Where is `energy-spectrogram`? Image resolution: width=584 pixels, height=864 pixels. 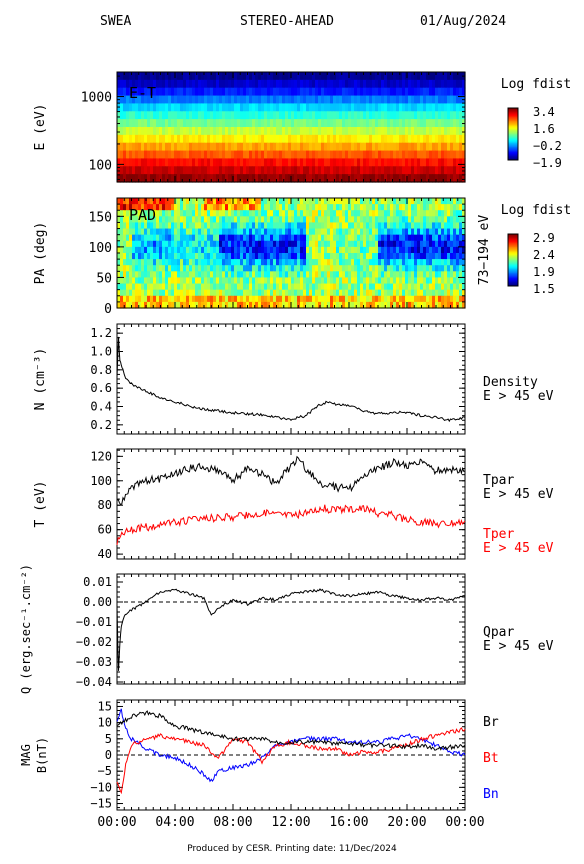
energy-spectrogram is located at coordinates (291, 127).